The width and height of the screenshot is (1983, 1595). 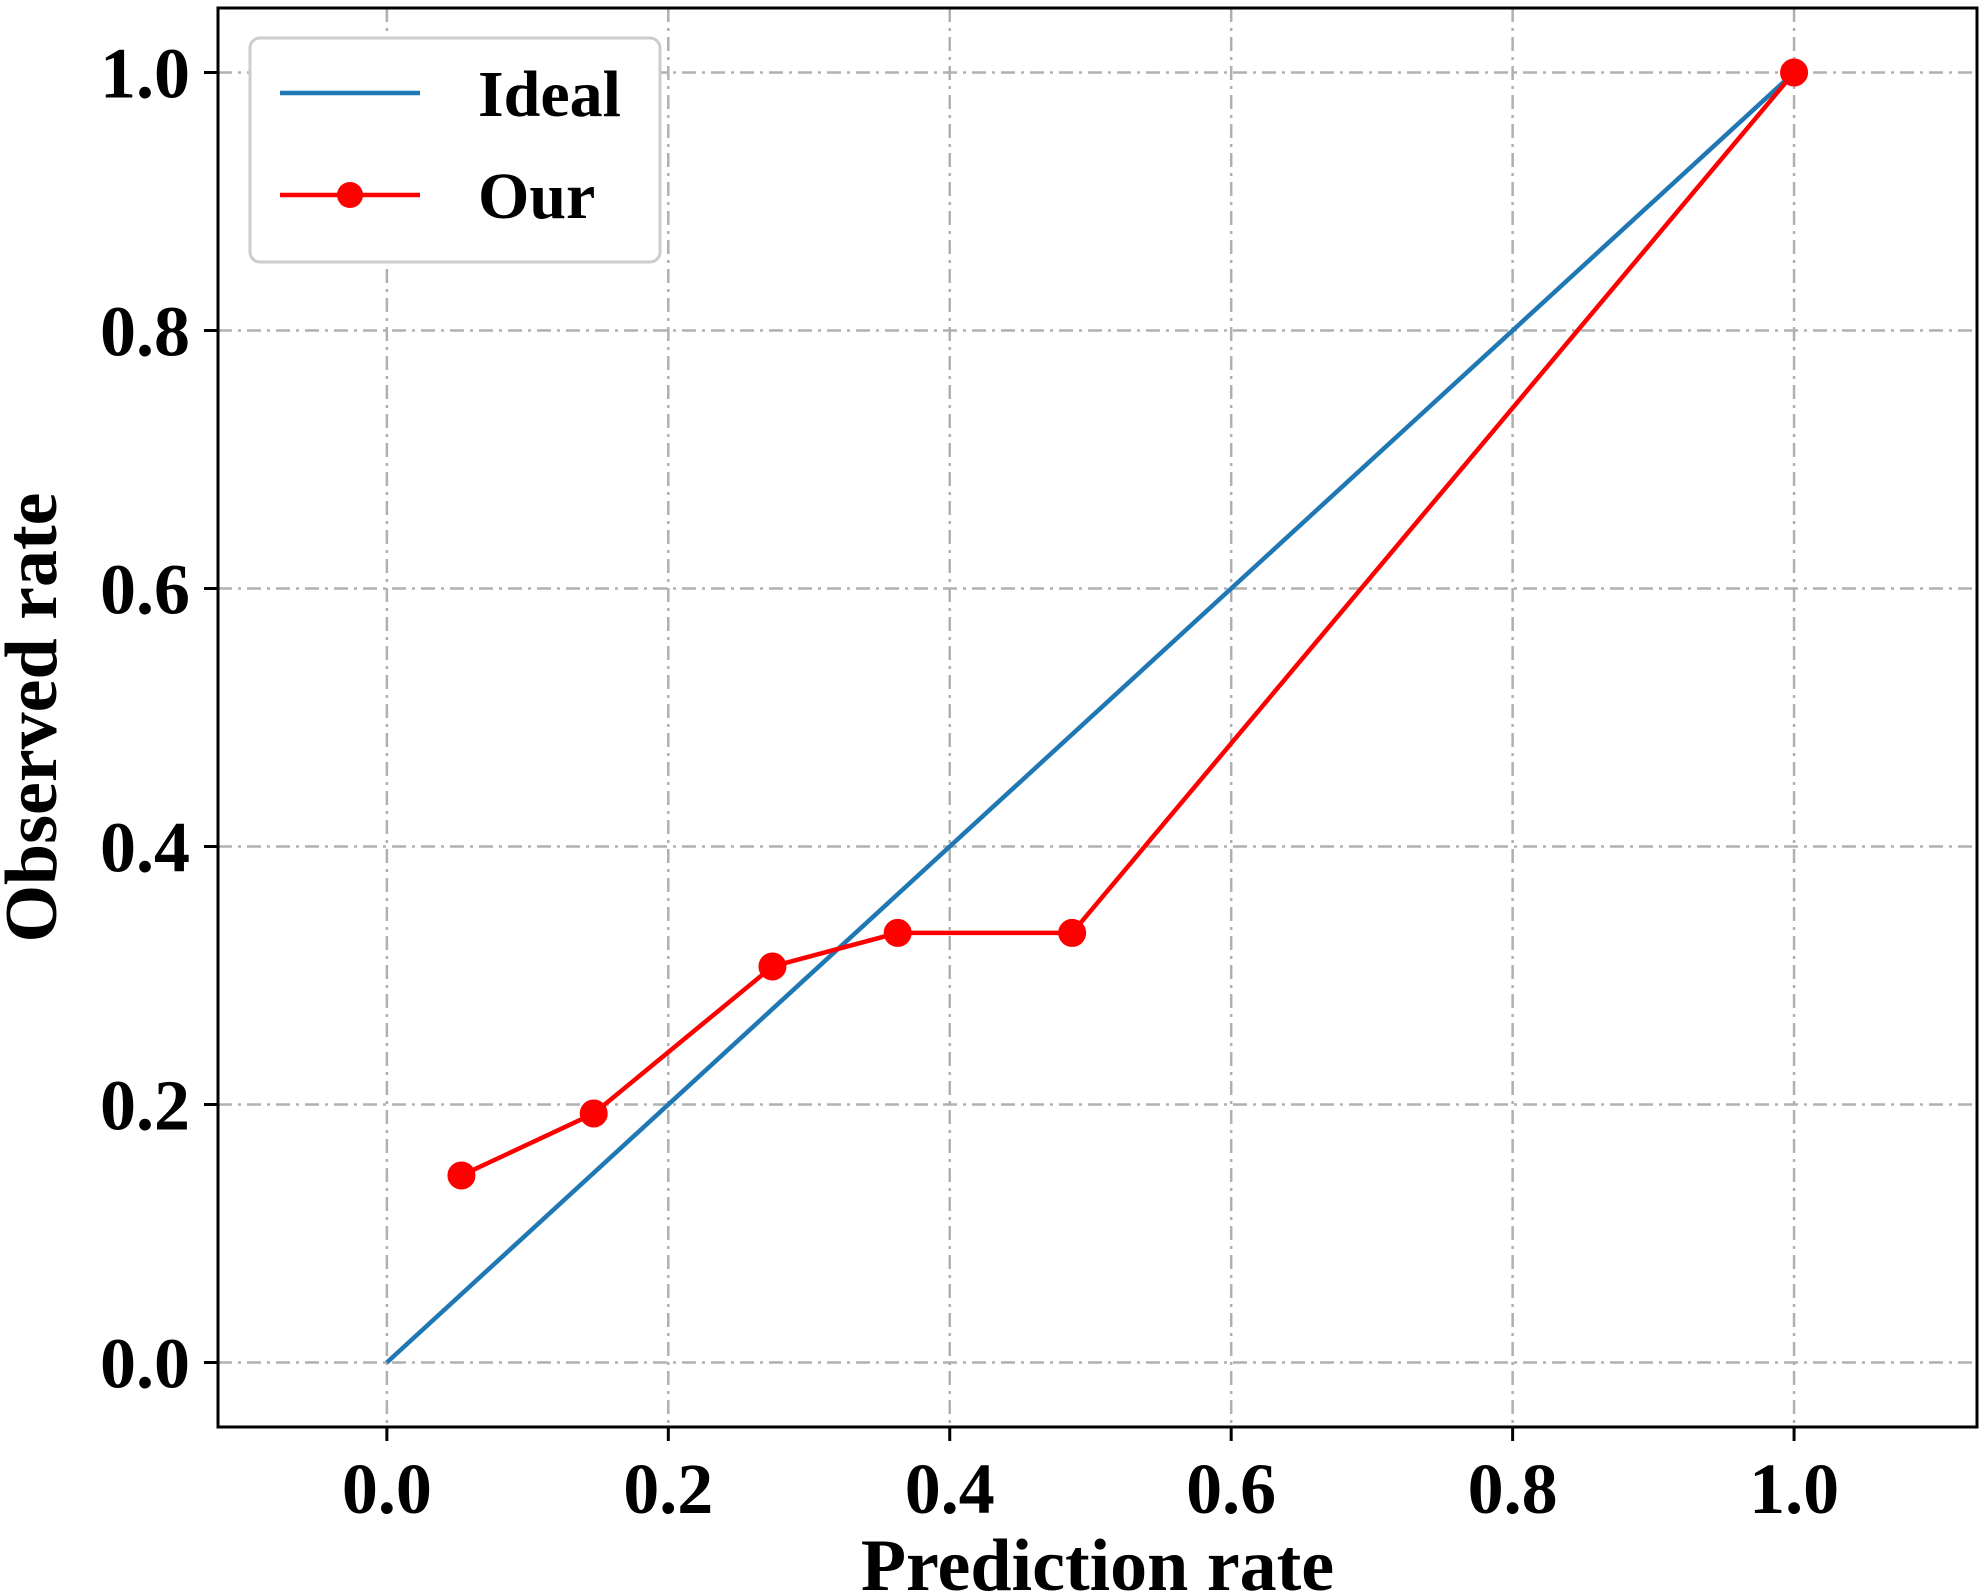 I want to click on y-tick-label: 0.8, so click(x=145, y=332).